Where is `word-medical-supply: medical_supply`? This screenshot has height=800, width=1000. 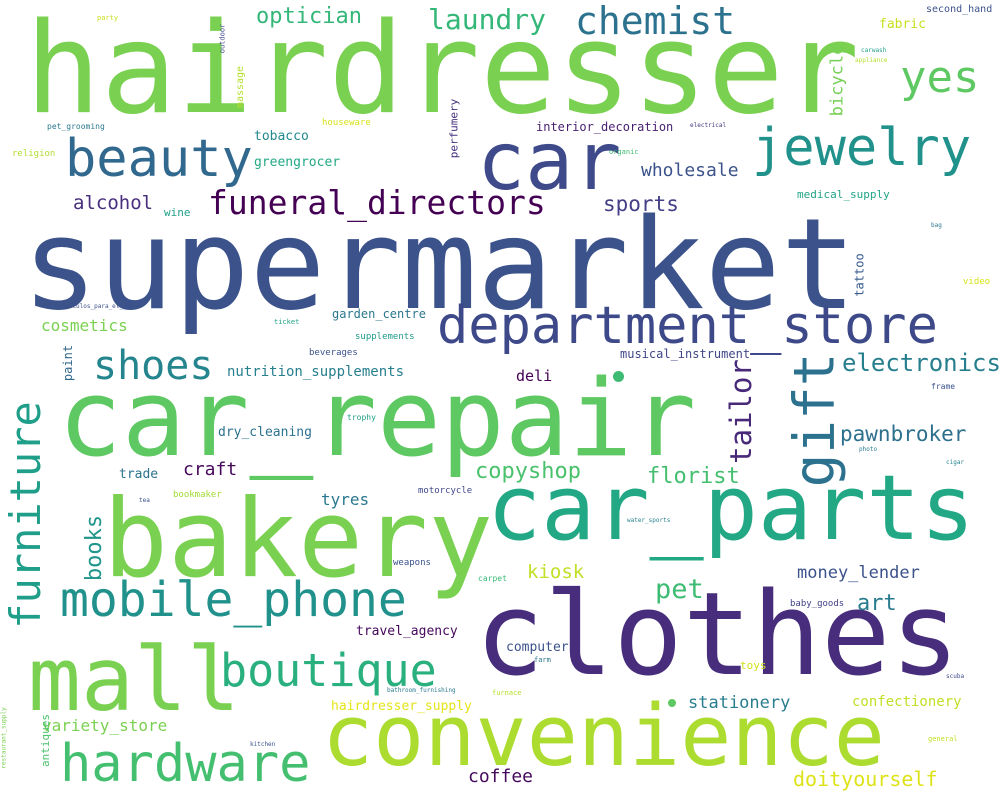 word-medical-supply: medical_supply is located at coordinates (843, 194).